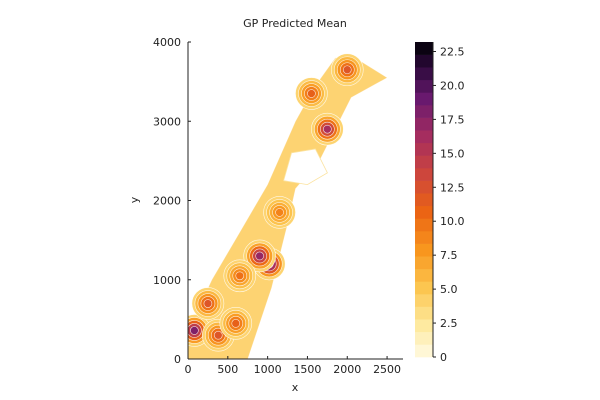 Image resolution: width=600 pixels, height=400 pixels. What do you see at coordinates (167, 121) in the screenshot?
I see `y-tick-label: 3000` at bounding box center [167, 121].